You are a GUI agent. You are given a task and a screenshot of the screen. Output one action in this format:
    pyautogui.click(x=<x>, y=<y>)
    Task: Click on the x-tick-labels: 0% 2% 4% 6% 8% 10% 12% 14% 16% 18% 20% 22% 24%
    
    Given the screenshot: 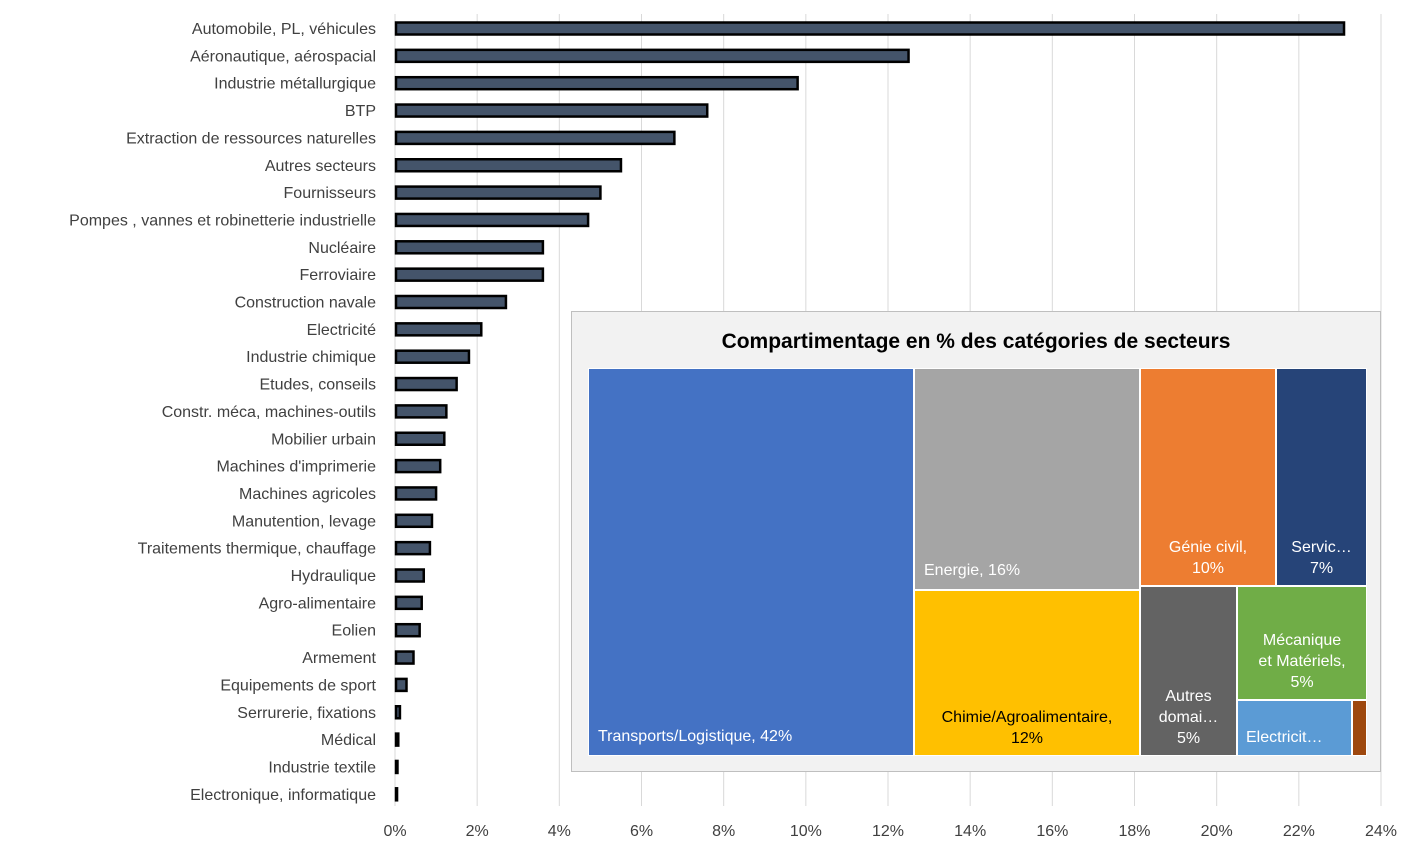 What is the action you would take?
    pyautogui.click(x=890, y=831)
    